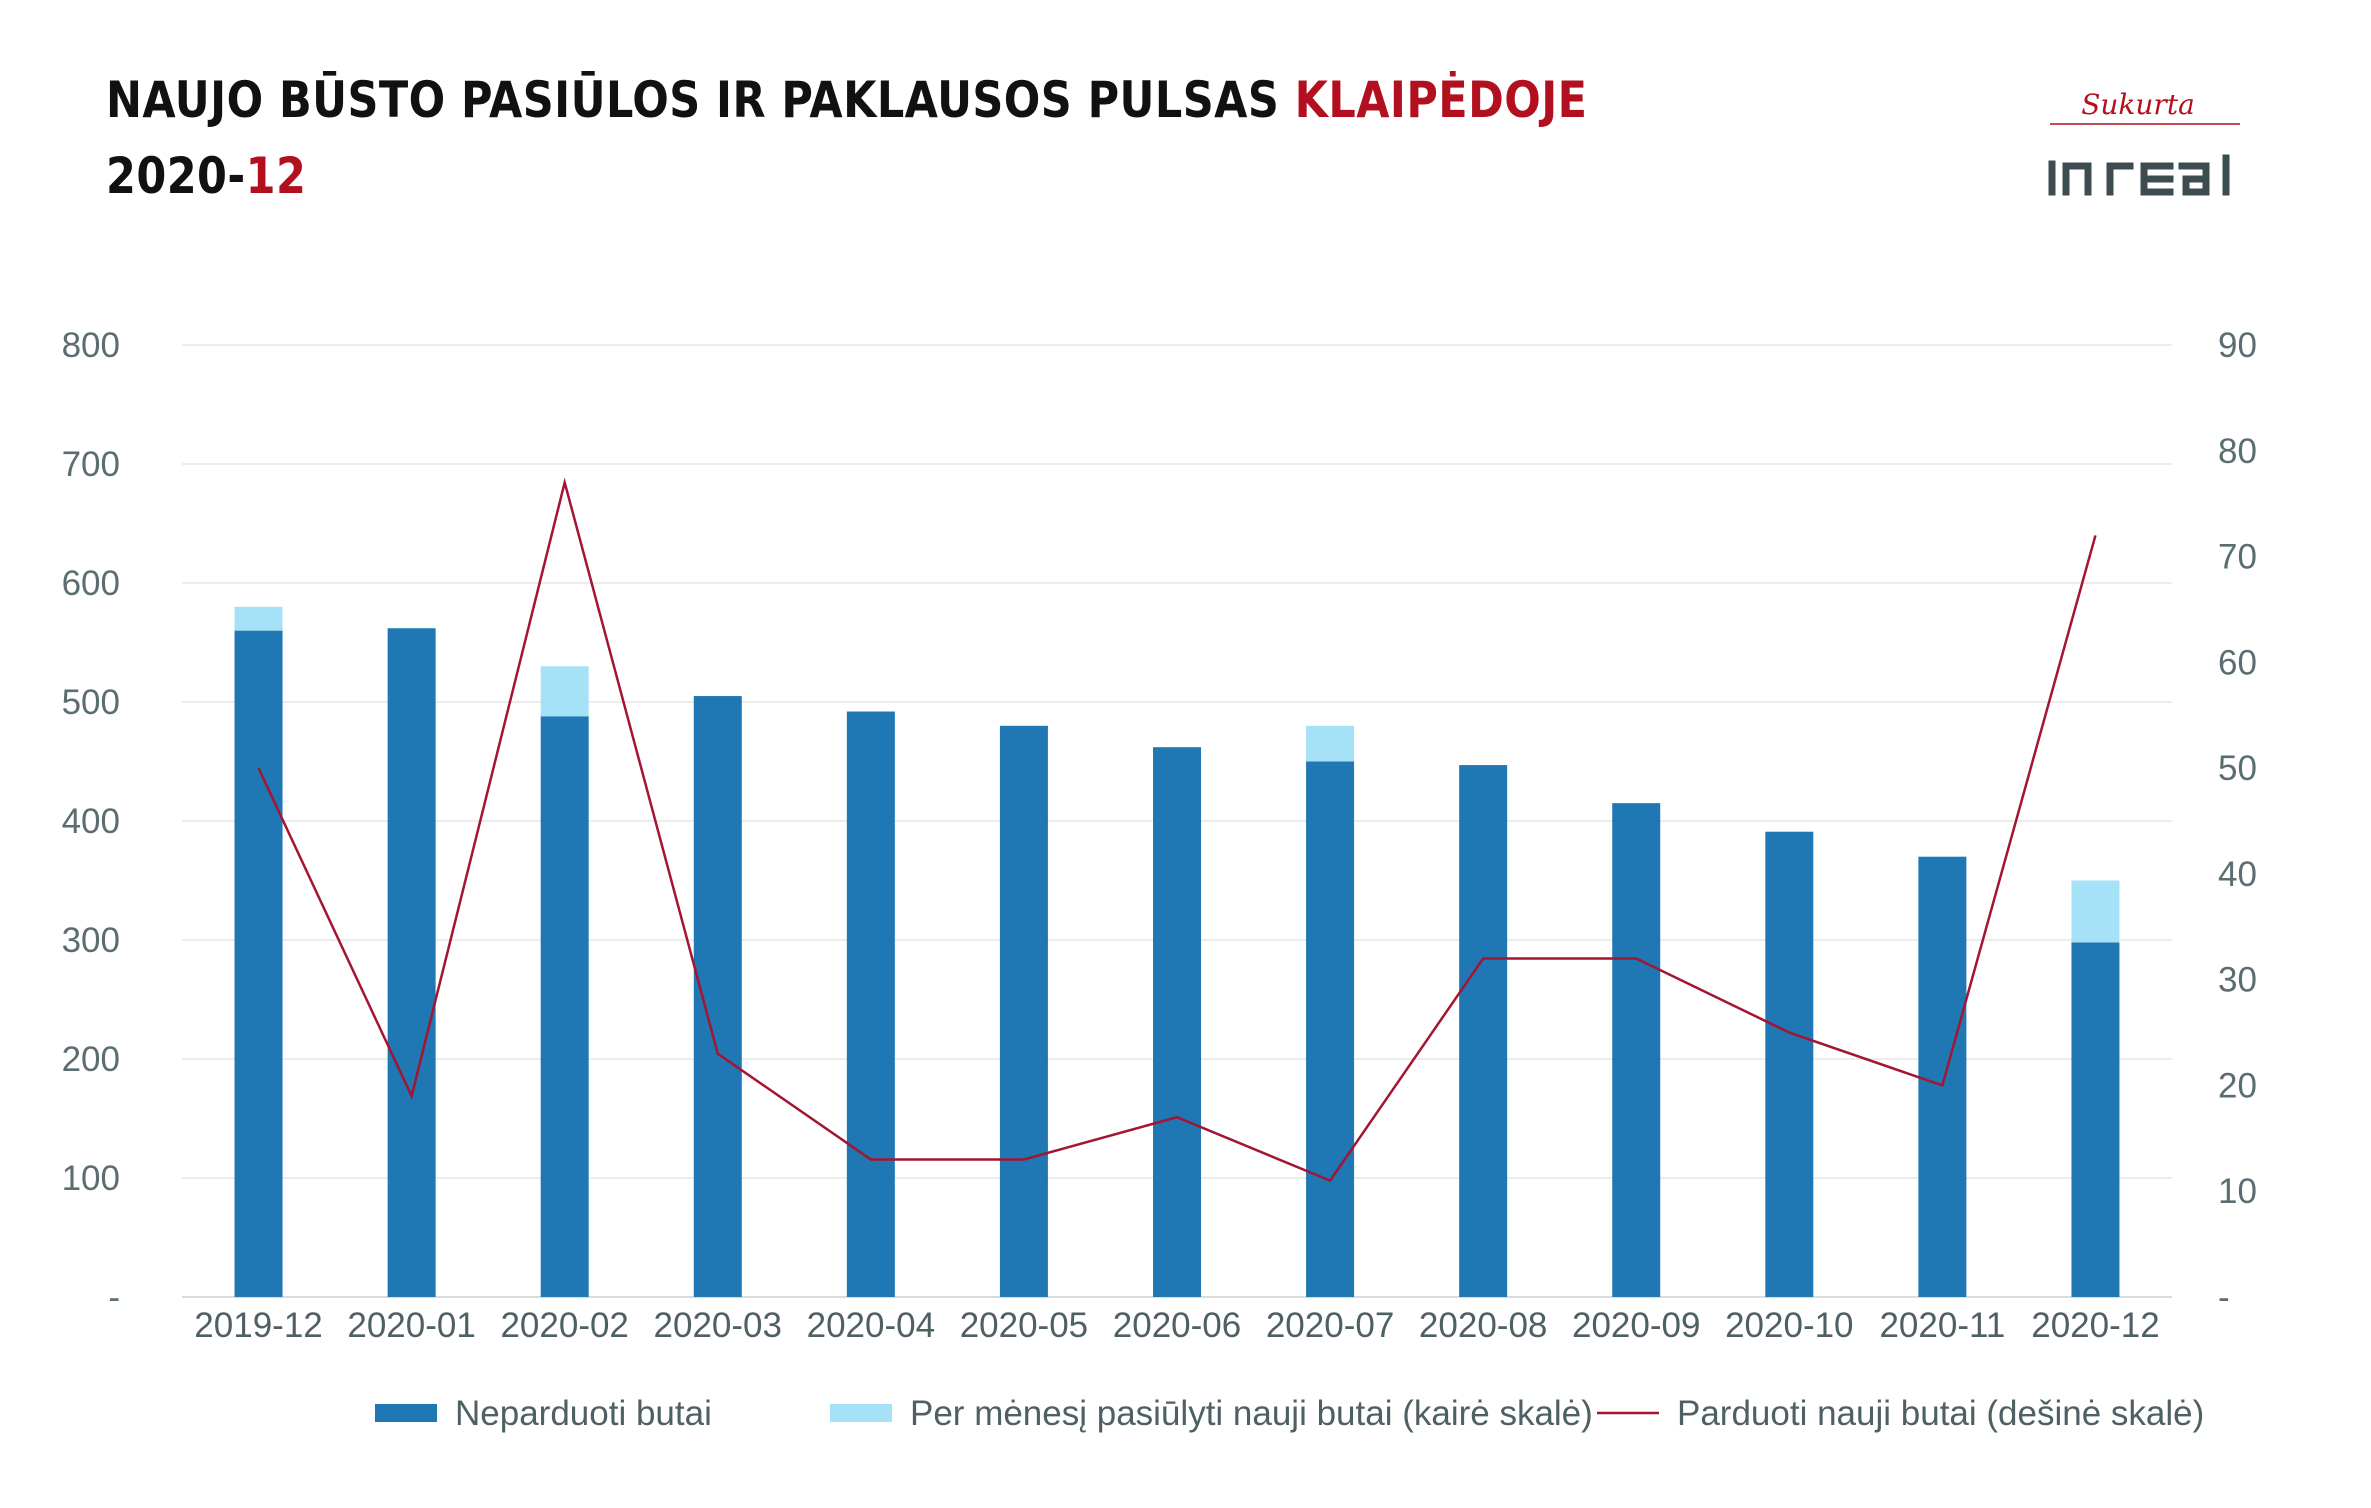 The width and height of the screenshot is (2371, 1508). What do you see at coordinates (583, 1413) in the screenshot?
I see `legend-unsold-label: Neparduoti butai` at bounding box center [583, 1413].